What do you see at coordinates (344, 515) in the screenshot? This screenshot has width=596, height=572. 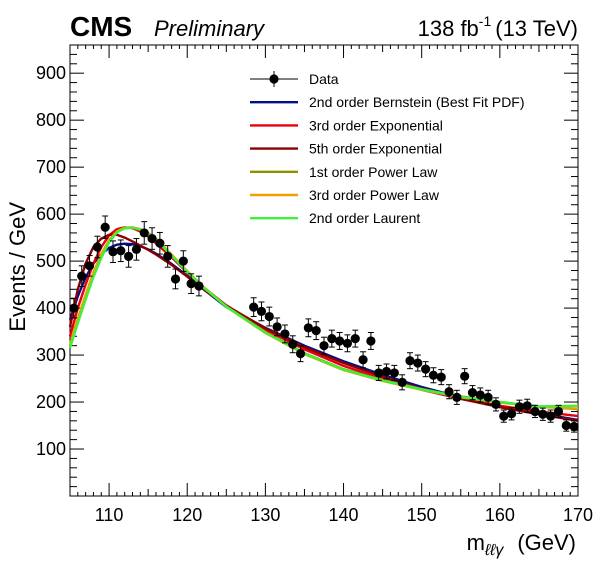 I see `x-tick-label: 140` at bounding box center [344, 515].